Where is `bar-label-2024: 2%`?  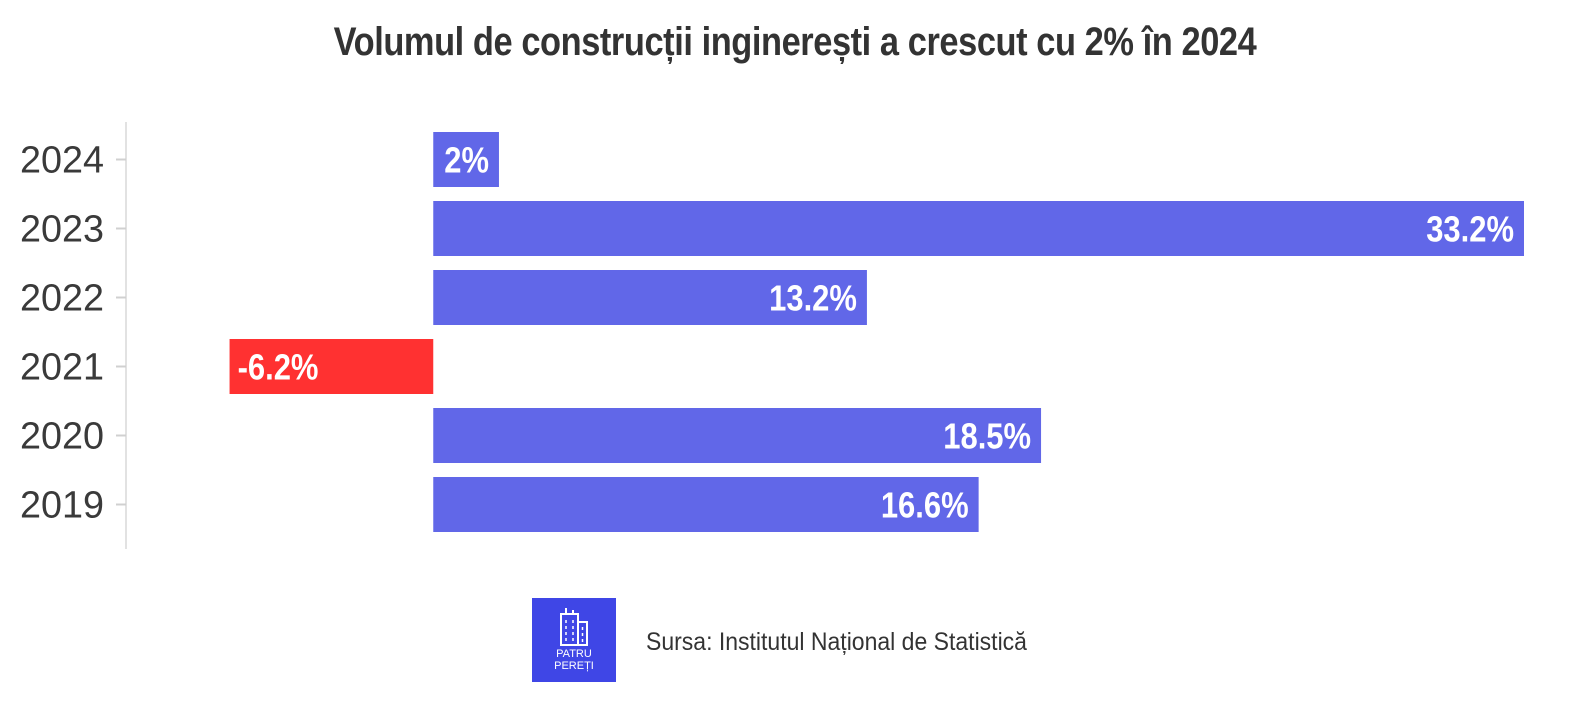 bar-label-2024: 2% is located at coordinates (466, 160).